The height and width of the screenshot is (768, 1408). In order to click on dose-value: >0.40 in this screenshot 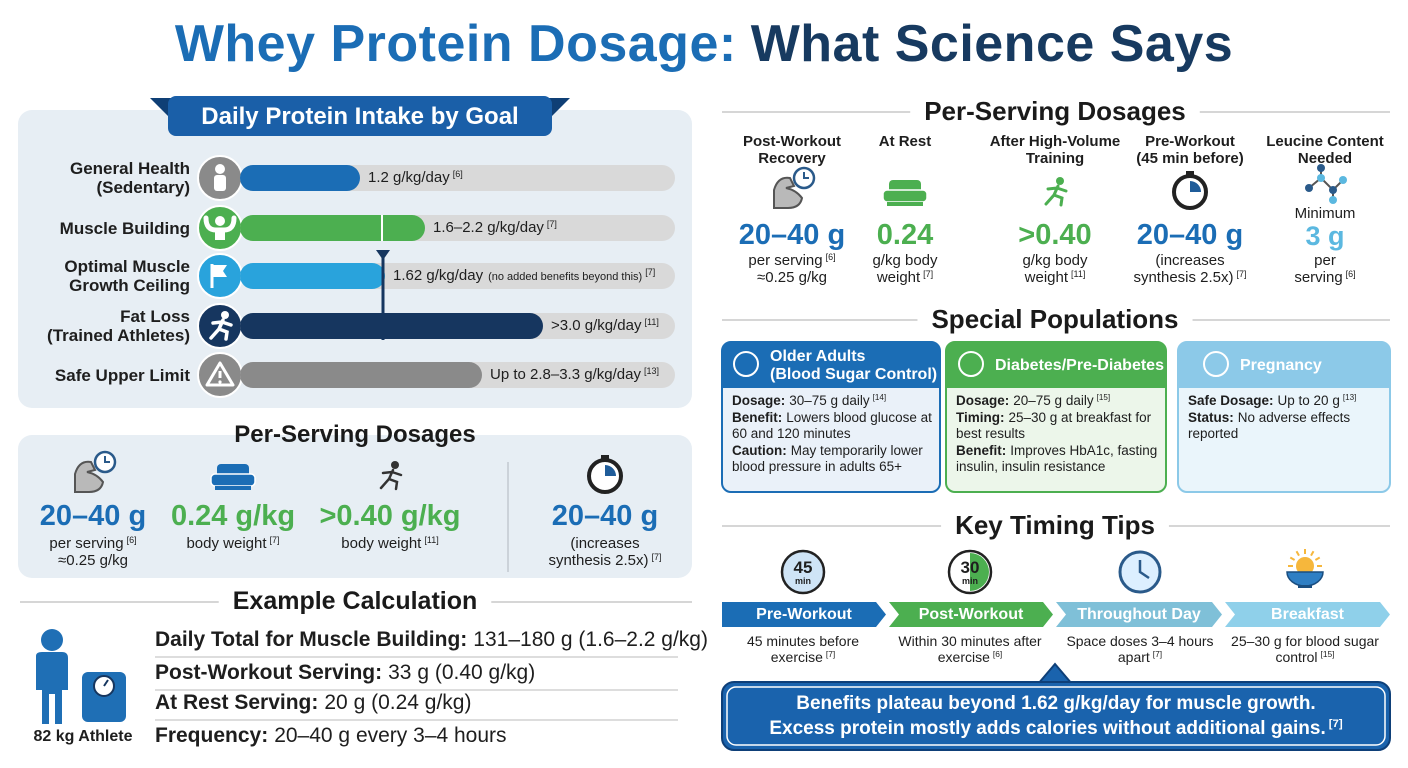, I will do `click(1055, 235)`.